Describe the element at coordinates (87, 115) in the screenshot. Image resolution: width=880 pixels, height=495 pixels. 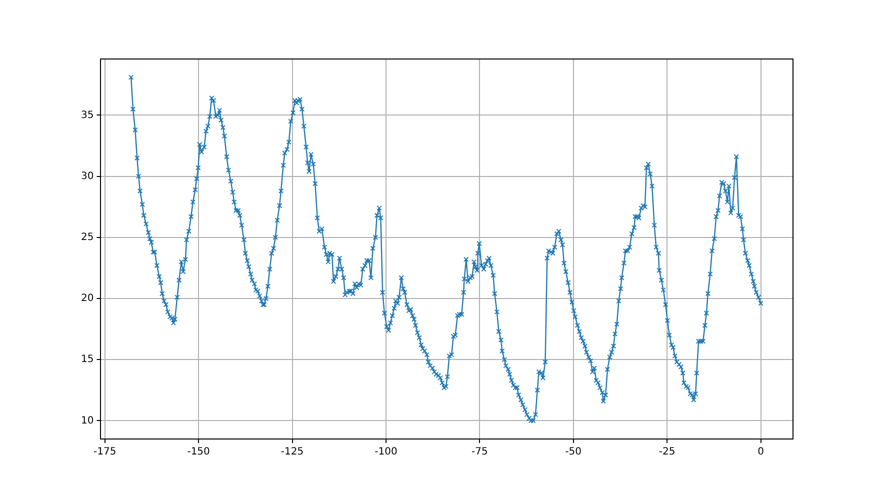
I see `y-tick-label: 35` at that location.